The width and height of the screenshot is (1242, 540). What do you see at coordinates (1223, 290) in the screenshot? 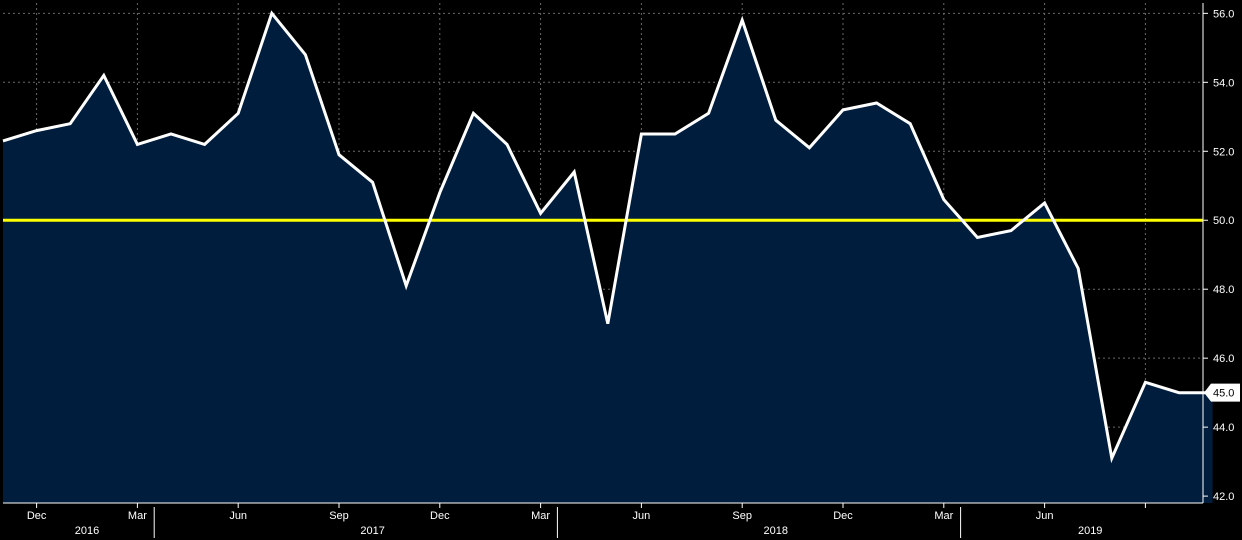
I see `y-tick-label: 48.0` at bounding box center [1223, 290].